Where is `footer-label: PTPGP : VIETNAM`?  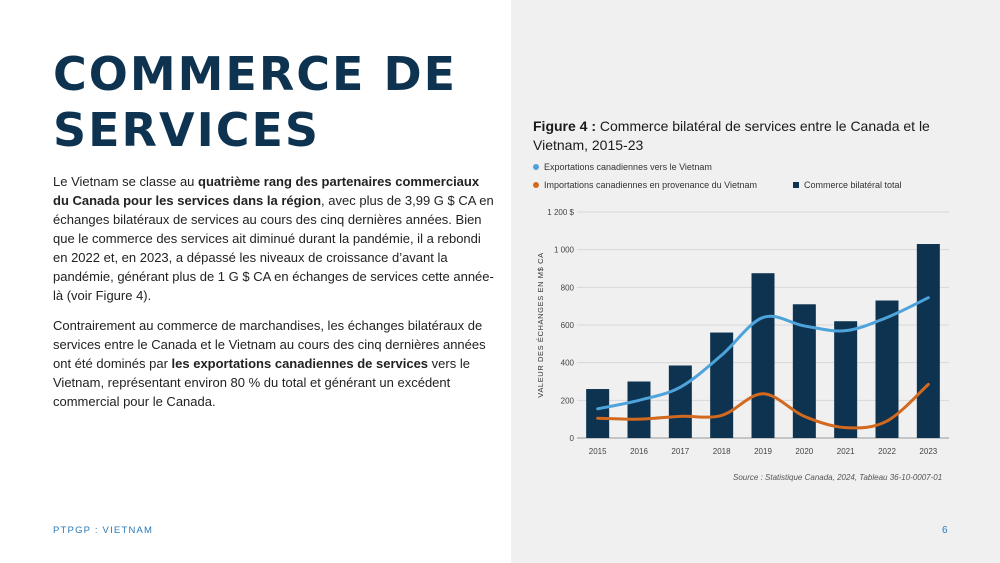 footer-label: PTPGP : VIETNAM is located at coordinates (103, 530).